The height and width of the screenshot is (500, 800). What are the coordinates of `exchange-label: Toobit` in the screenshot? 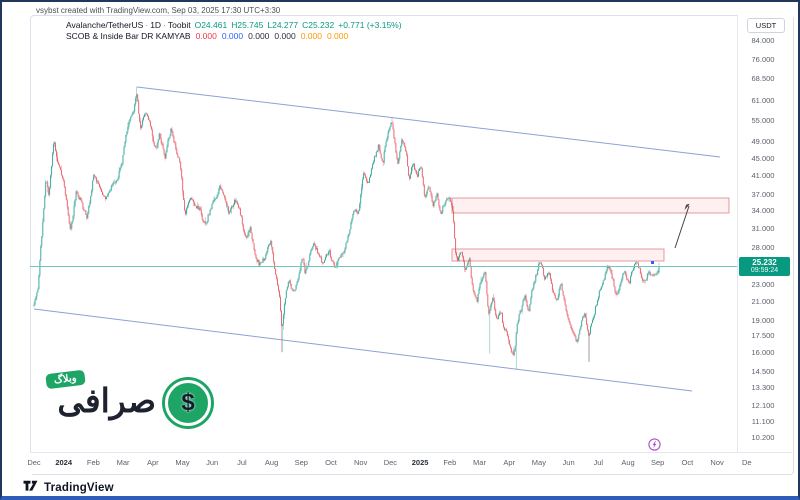 It's located at (179, 25).